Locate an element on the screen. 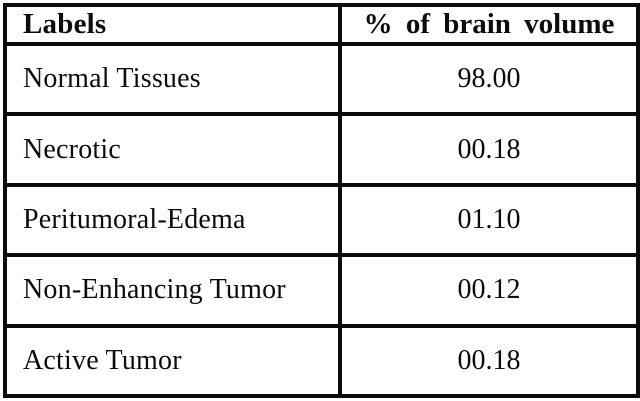 This screenshot has height=401, width=640. row-value-active-tumor: 00.18 is located at coordinates (489, 361).